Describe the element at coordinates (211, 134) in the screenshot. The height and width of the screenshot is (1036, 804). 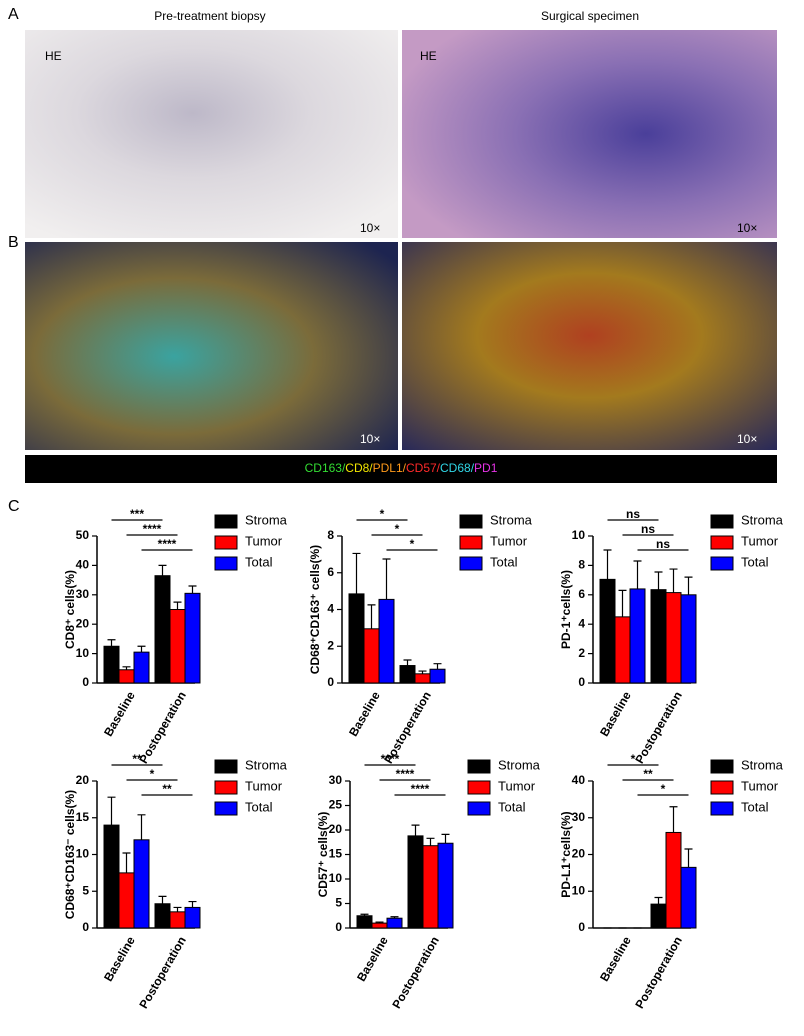
I see `he-image` at that location.